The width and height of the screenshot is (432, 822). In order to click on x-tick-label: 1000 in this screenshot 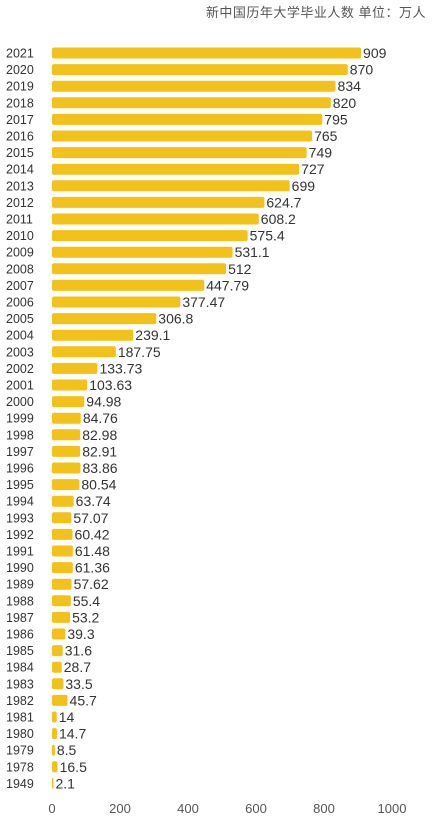, I will do `click(392, 808)`.